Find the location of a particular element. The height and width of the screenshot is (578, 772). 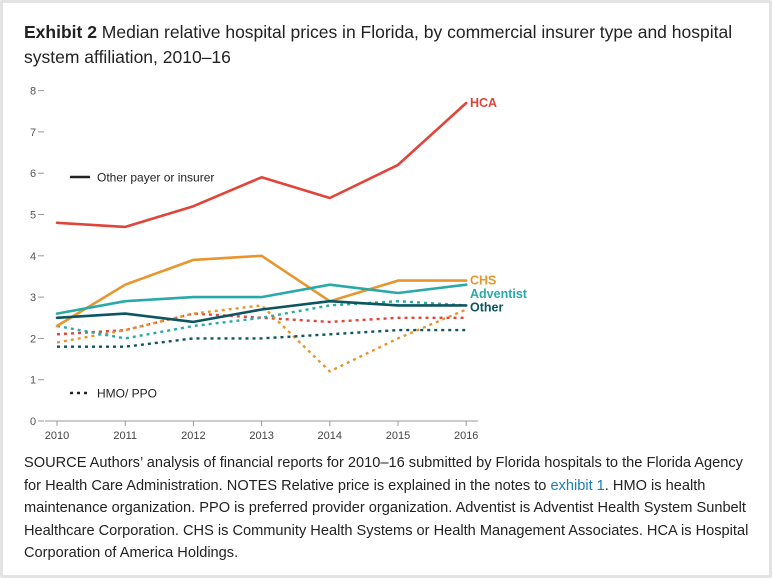

series-line-chs-dotted is located at coordinates (261, 338).